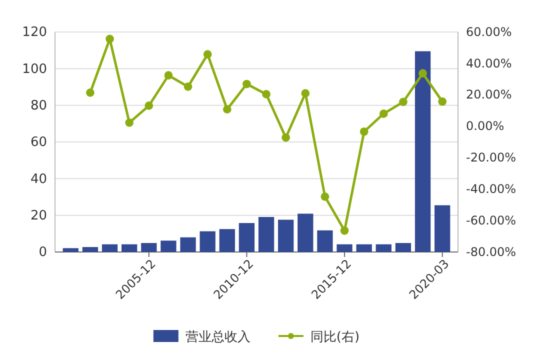 Image resolution: width=550 pixels, height=353 pixels. Describe the element at coordinates (335, 337) in the screenshot. I see `legend-label: 同比(右)` at that location.